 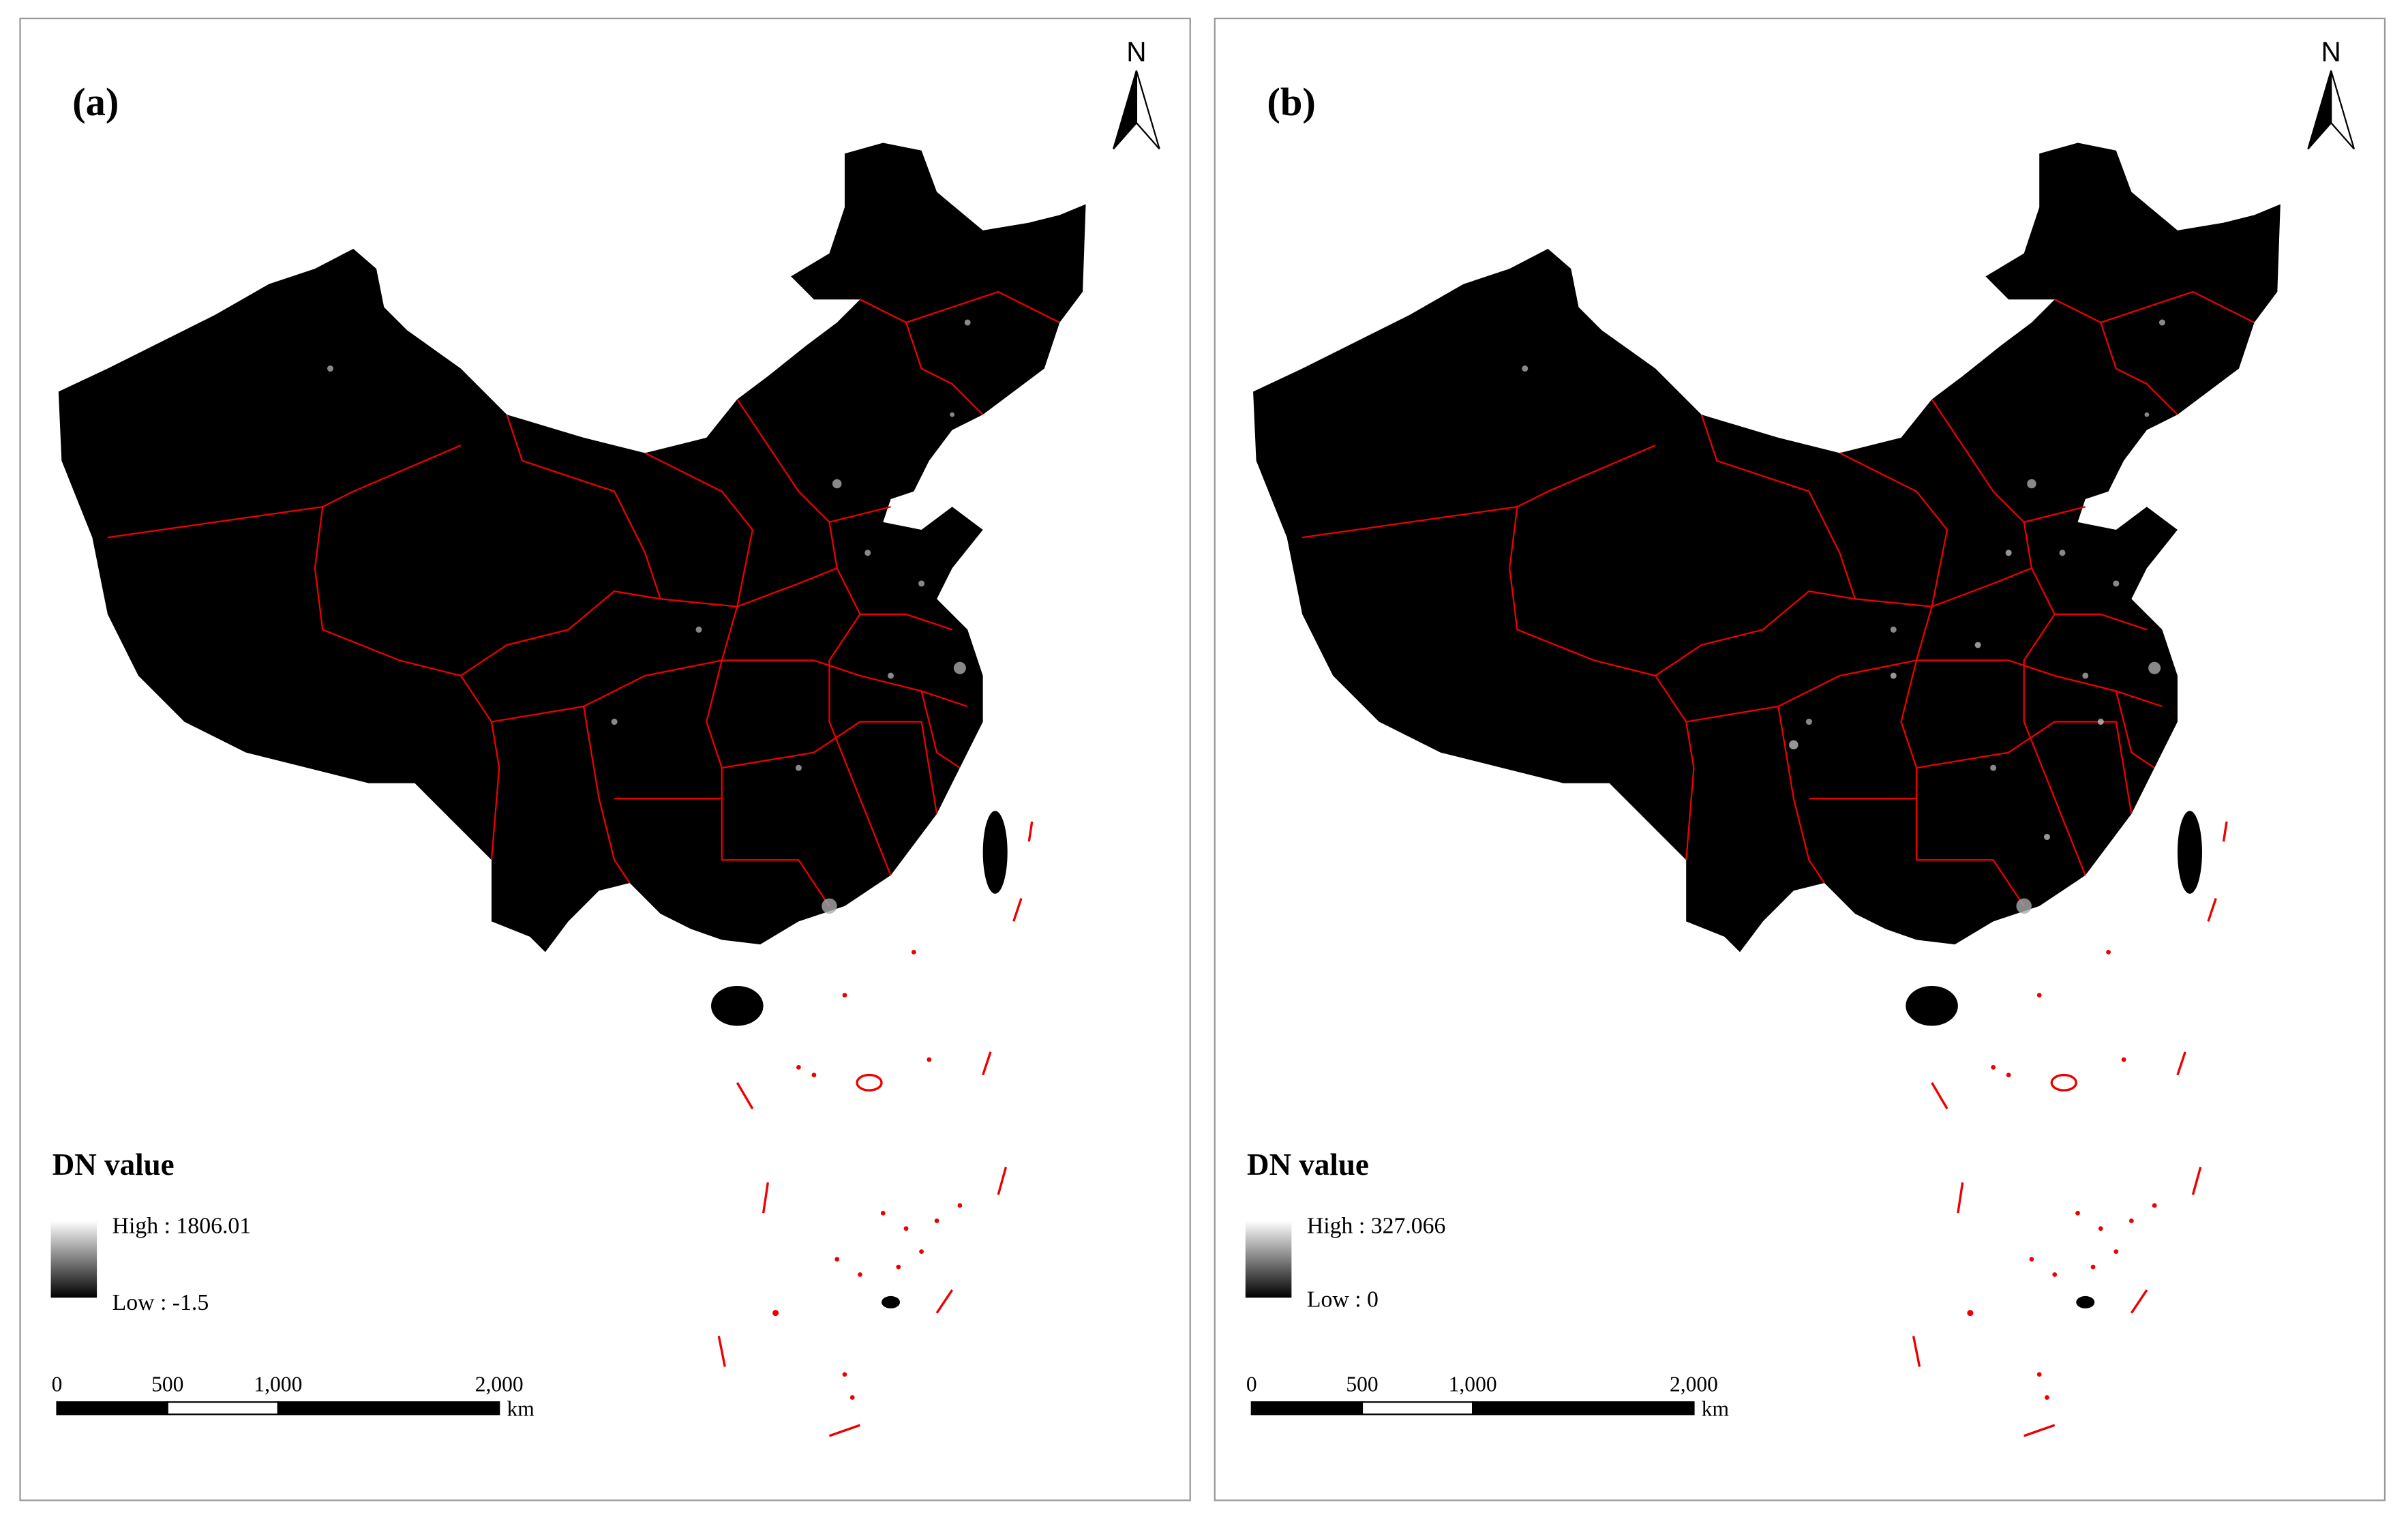 I want to click on legend-high: High : 1806.01, so click(x=182, y=1226).